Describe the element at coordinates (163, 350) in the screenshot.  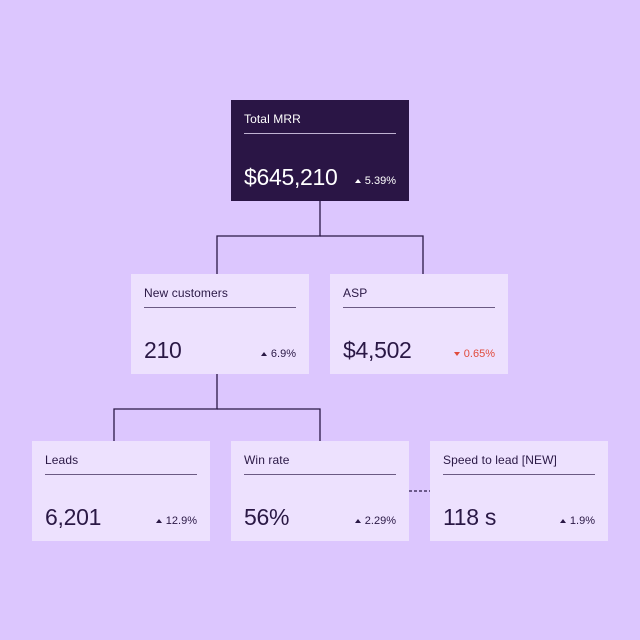
I see `node-value: 210` at that location.